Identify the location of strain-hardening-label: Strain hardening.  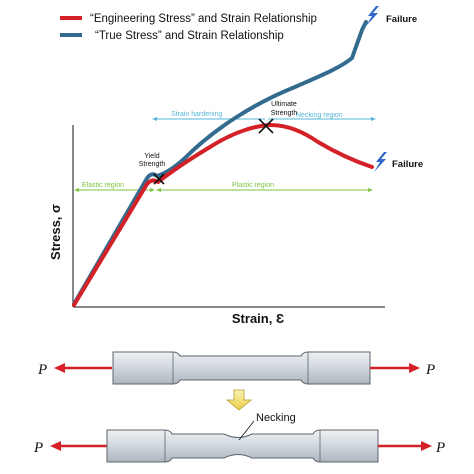
(196, 114).